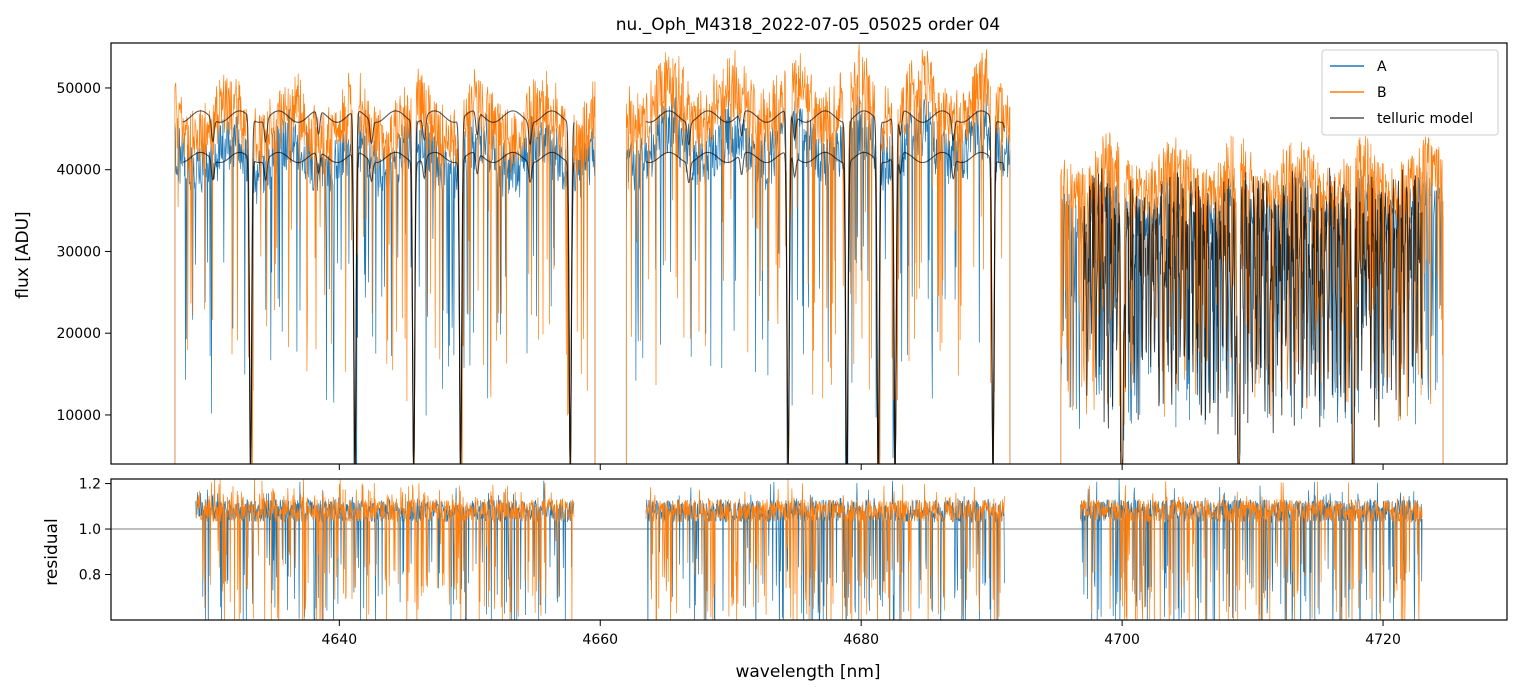 The height and width of the screenshot is (696, 1520). I want to click on bottom-x-tick-label: 4720, so click(1383, 640).